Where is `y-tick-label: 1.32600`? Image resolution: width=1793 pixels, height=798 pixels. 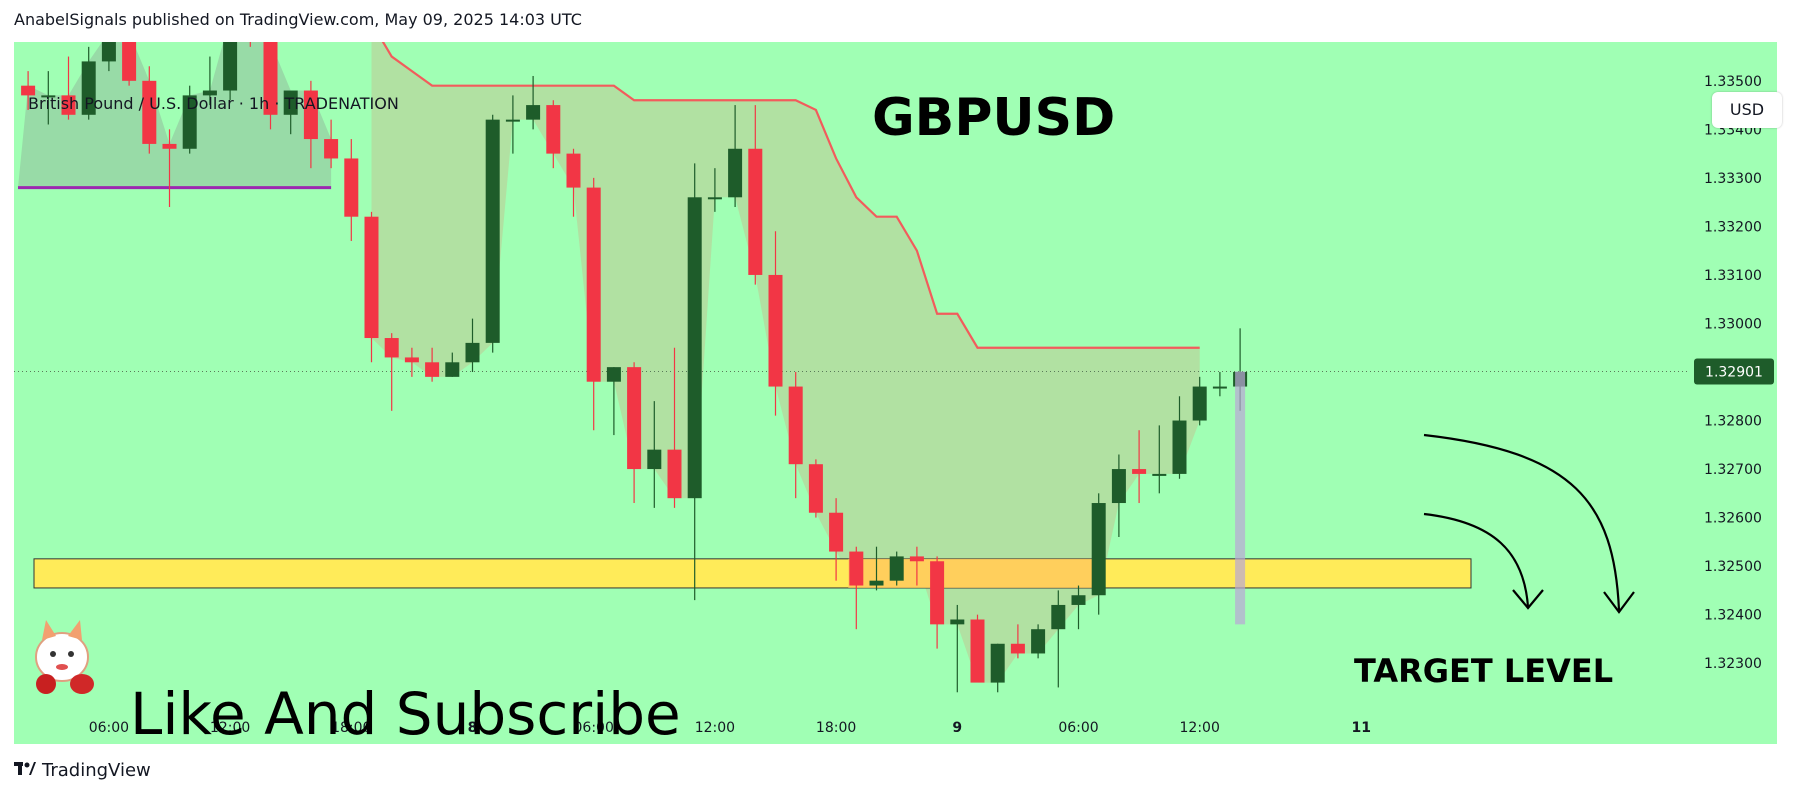 y-tick-label: 1.32600 is located at coordinates (1733, 519).